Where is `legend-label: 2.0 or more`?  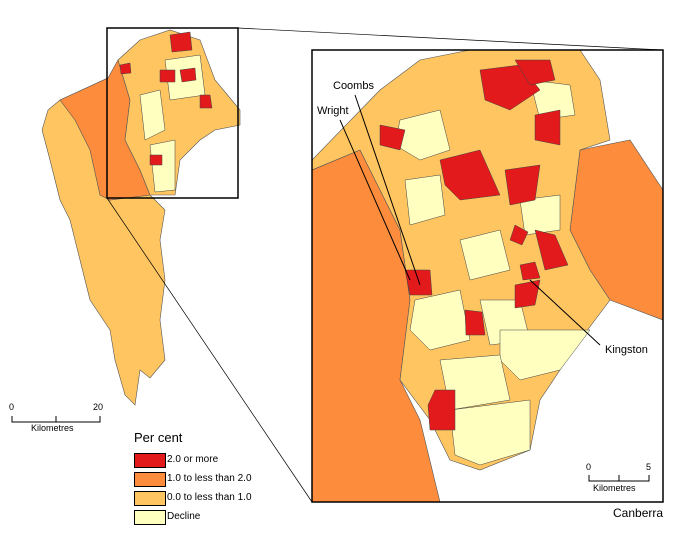 legend-label: 2.0 or more is located at coordinates (193, 459).